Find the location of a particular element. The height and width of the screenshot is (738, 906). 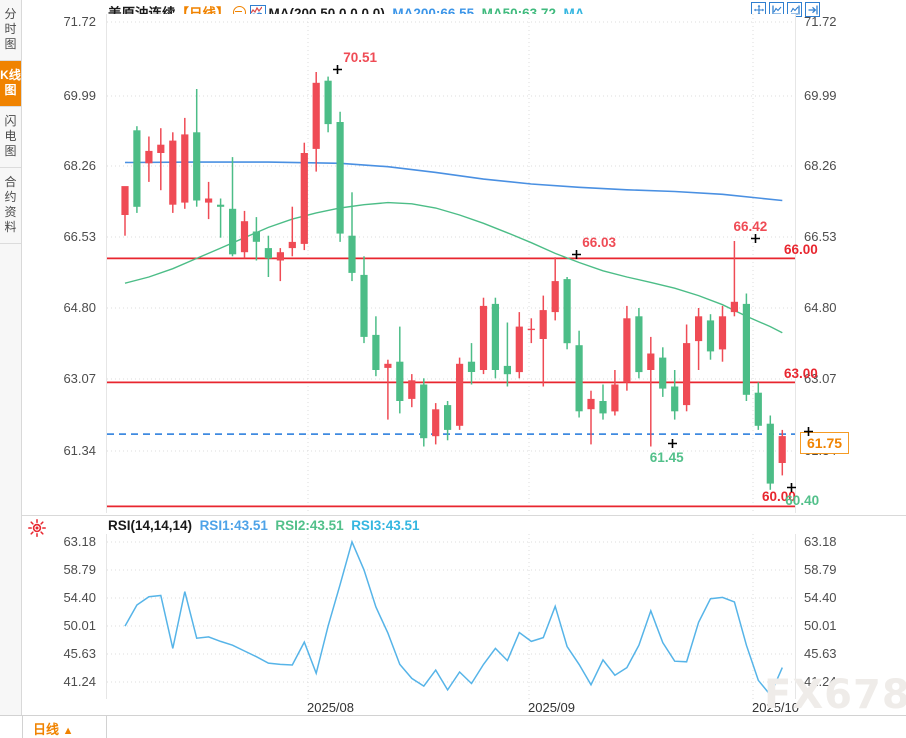

rsi-tick-left-2: 54.40 is located at coordinates (79, 597).